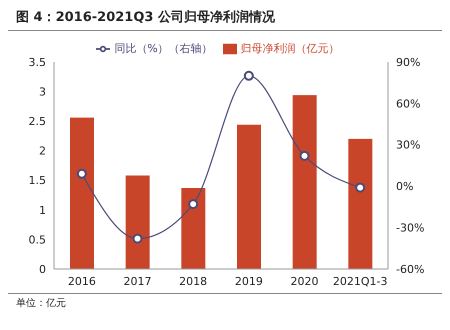 This screenshot has width=450, height=330. Describe the element at coordinates (41, 303) in the screenshot. I see `text: 单位：亿元` at that location.